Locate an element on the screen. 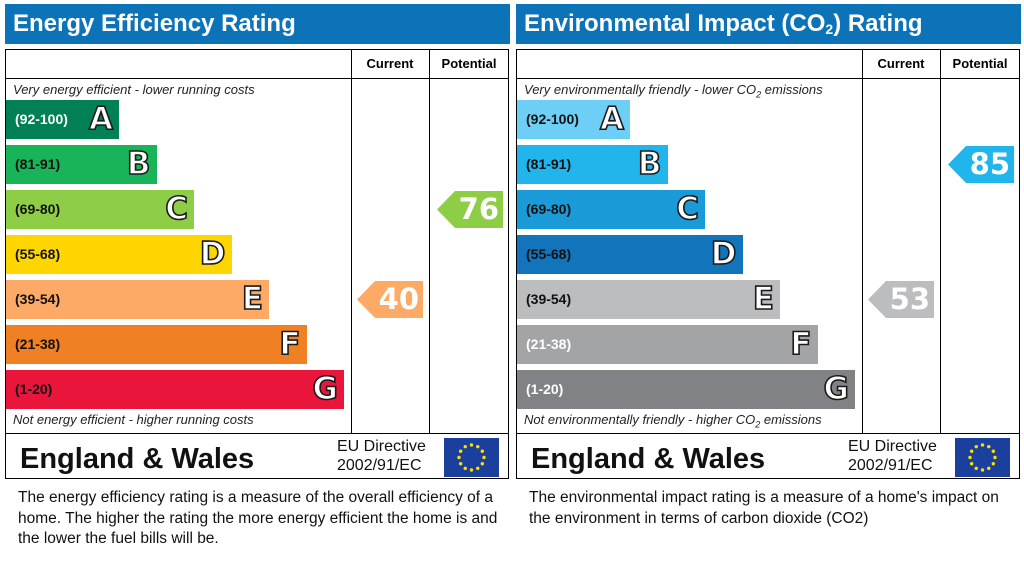 The width and height of the screenshot is (1024, 572). potential-rating-arrow-value: 76 is located at coordinates (478, 209).